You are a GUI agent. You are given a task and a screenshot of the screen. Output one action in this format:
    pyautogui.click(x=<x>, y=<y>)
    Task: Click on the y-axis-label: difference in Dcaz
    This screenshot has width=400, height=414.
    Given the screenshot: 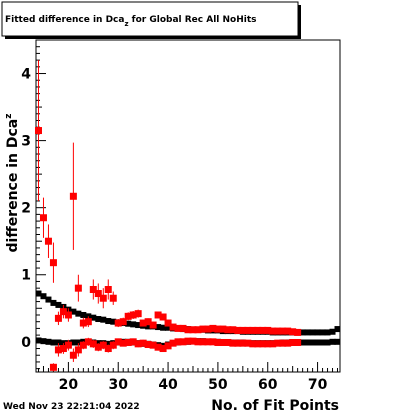 What is the action you would take?
    pyautogui.click(x=12, y=183)
    